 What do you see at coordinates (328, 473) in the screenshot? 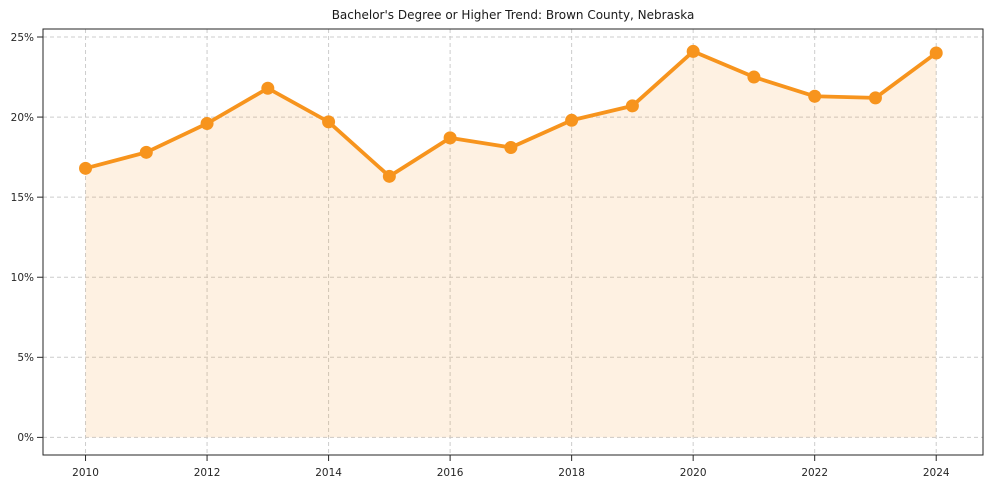
I see `x-tick-label: 2014` at bounding box center [328, 473].